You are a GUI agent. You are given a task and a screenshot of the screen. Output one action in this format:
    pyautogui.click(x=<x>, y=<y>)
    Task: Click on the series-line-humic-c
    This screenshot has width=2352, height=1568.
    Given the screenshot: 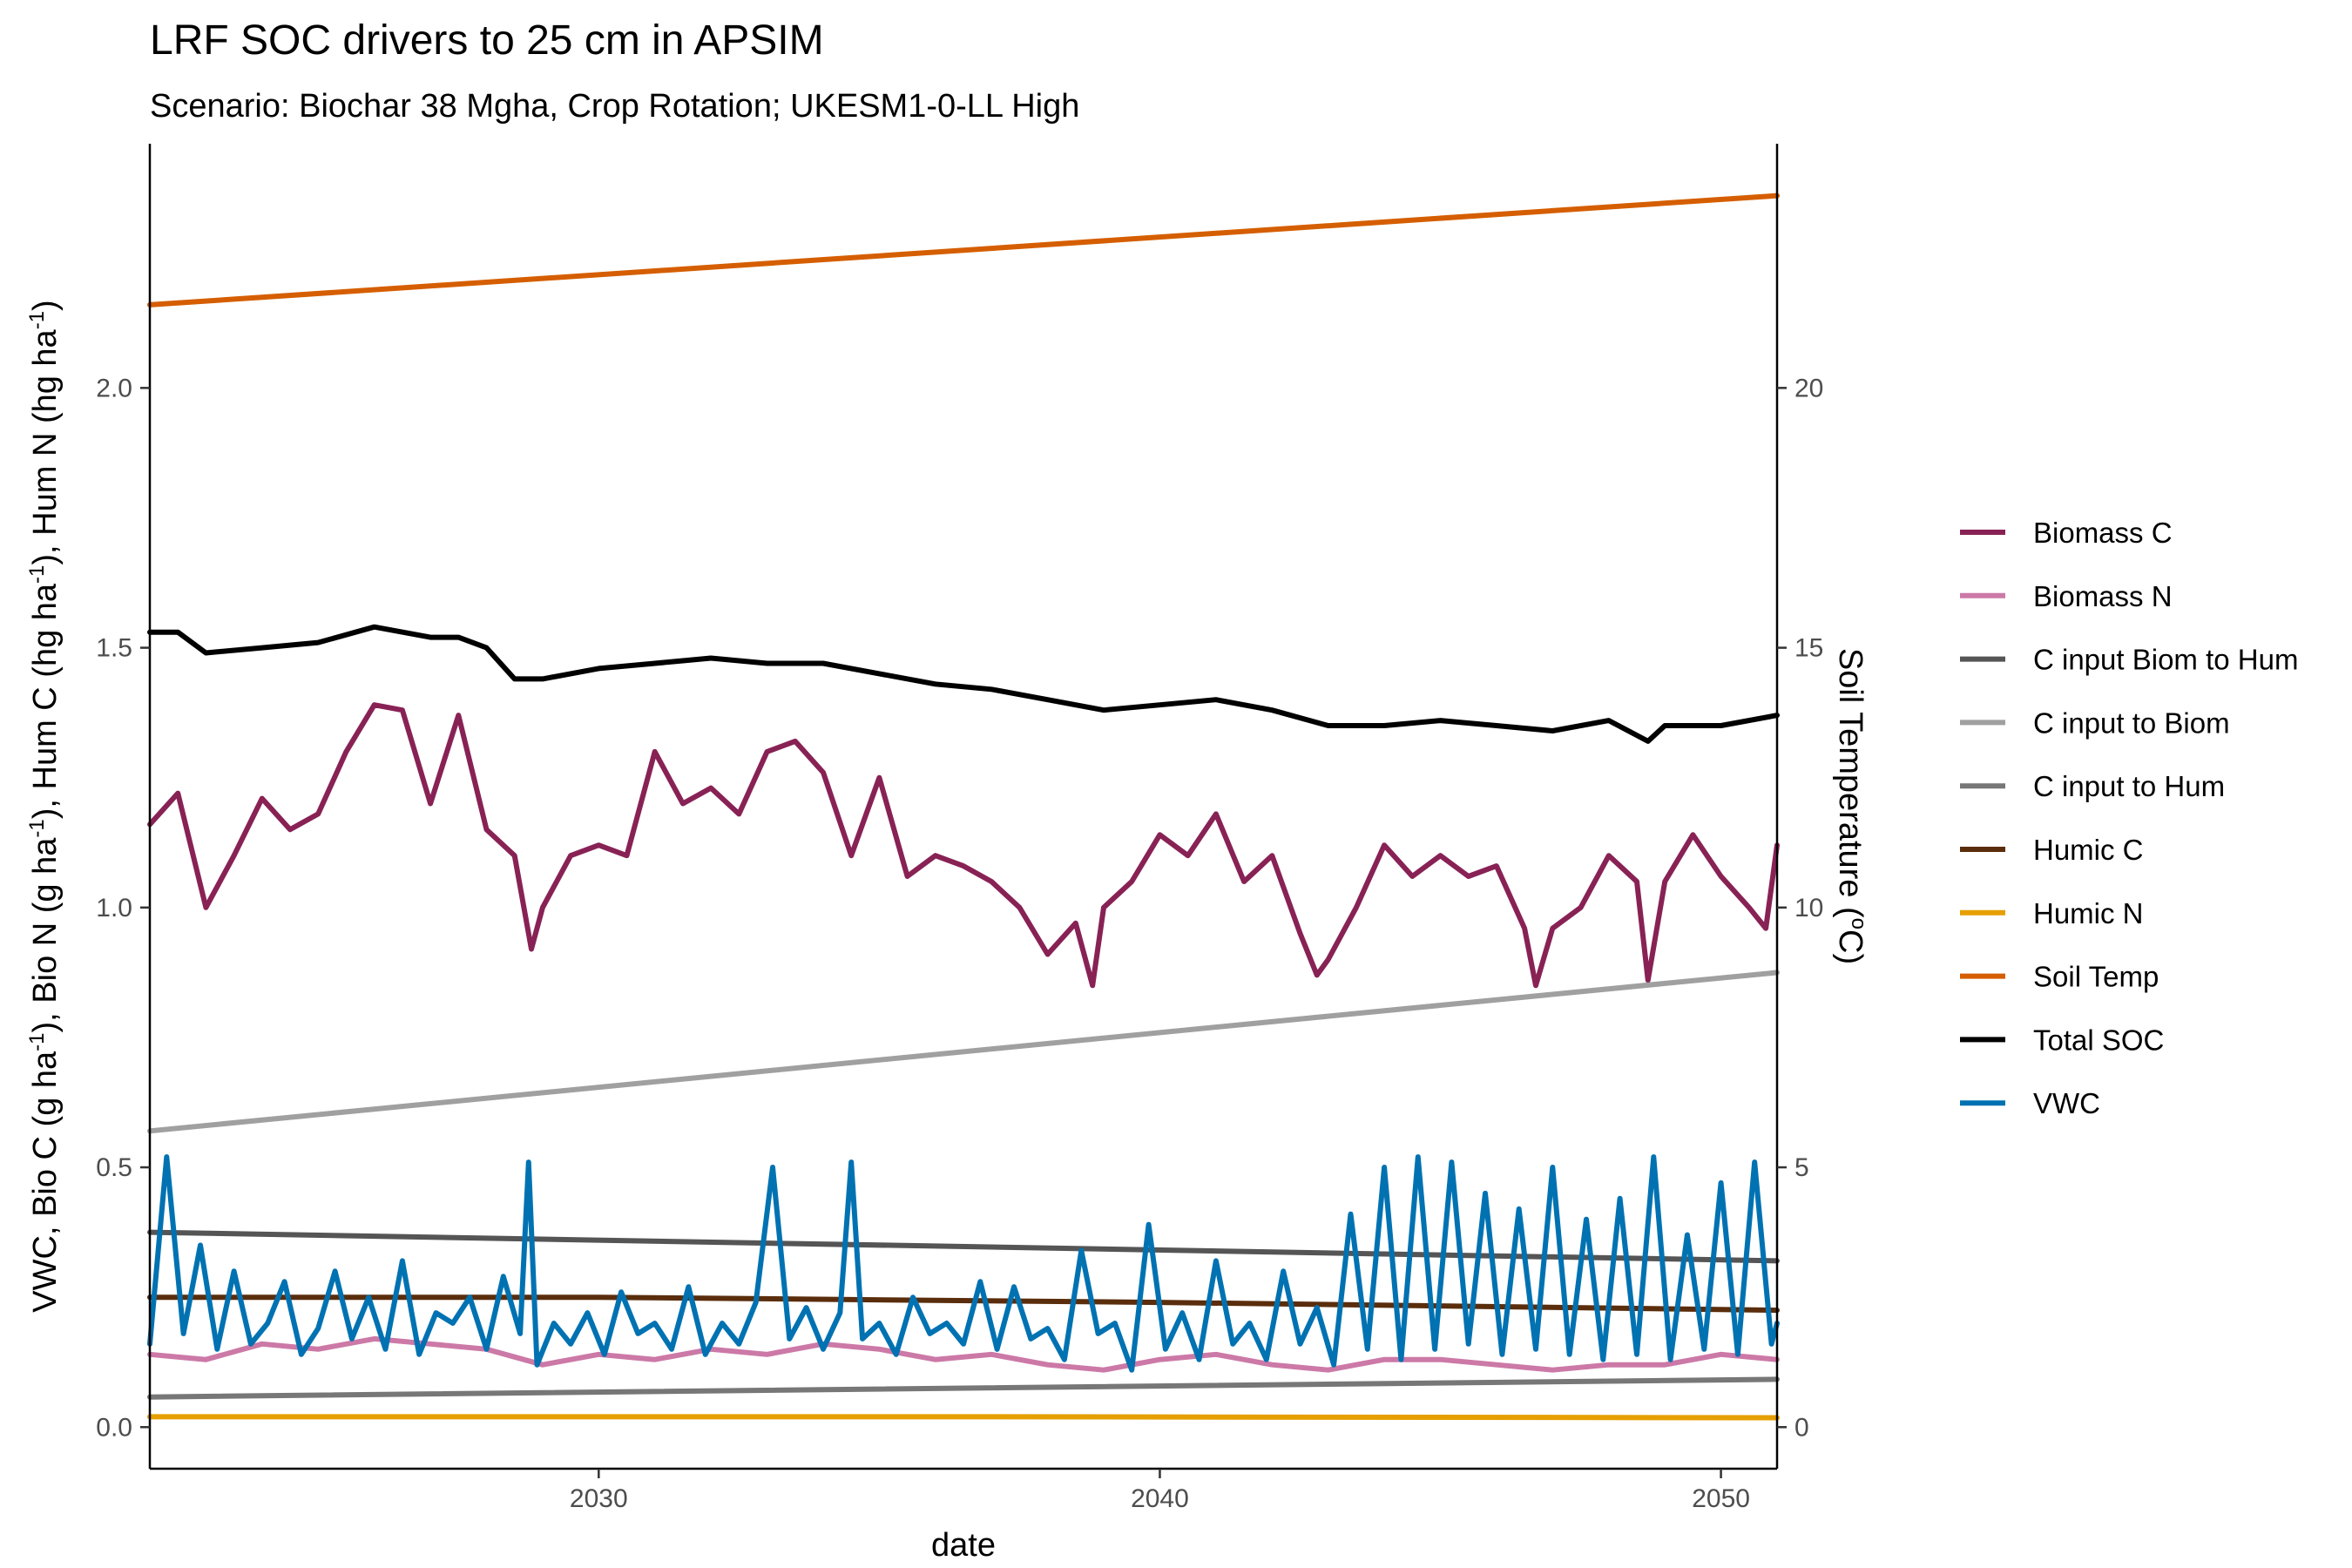 What is the action you would take?
    pyautogui.click(x=964, y=1304)
    